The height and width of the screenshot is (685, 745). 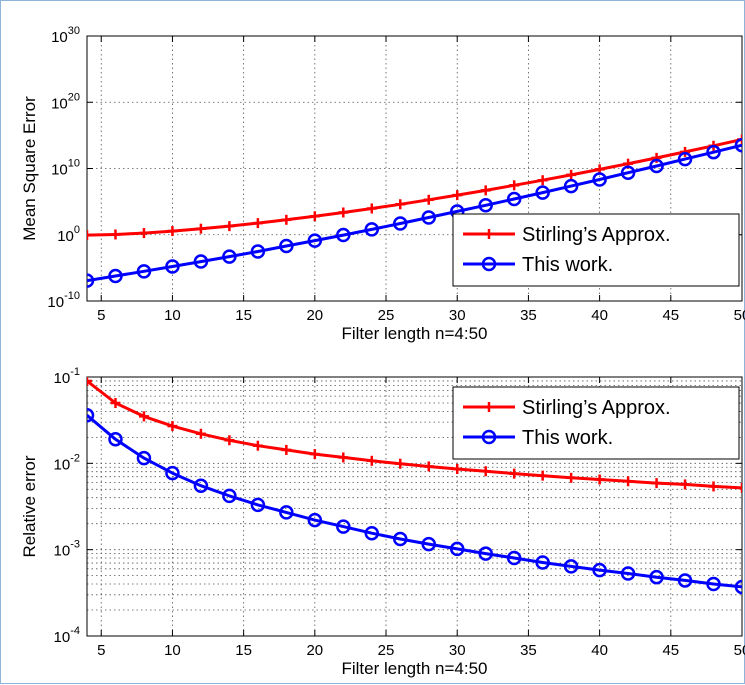 I want to click on x-tick-label: 25, so click(x=386, y=315).